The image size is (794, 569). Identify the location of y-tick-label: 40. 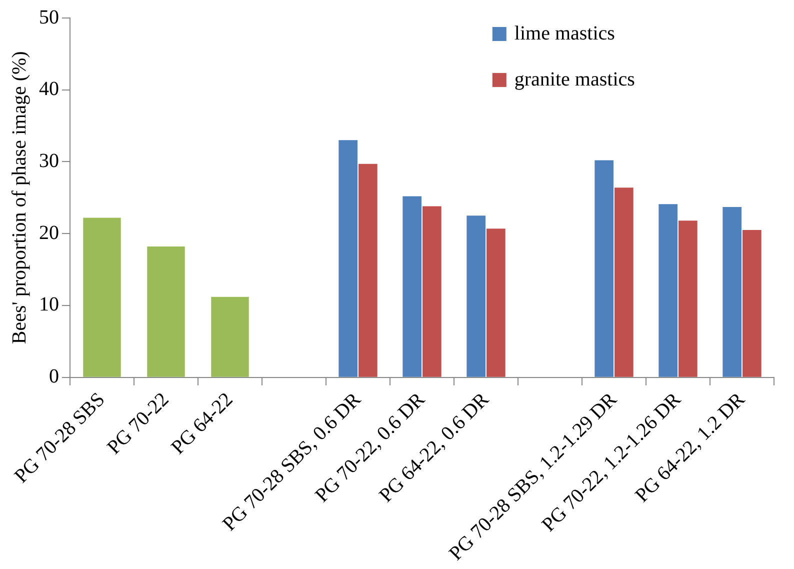
(49, 89).